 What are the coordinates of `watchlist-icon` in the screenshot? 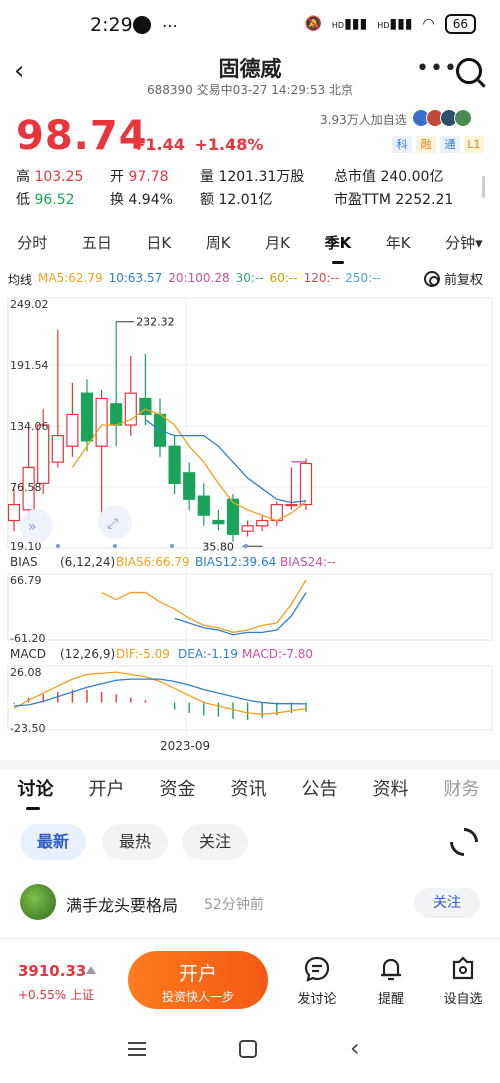 It's located at (463, 969).